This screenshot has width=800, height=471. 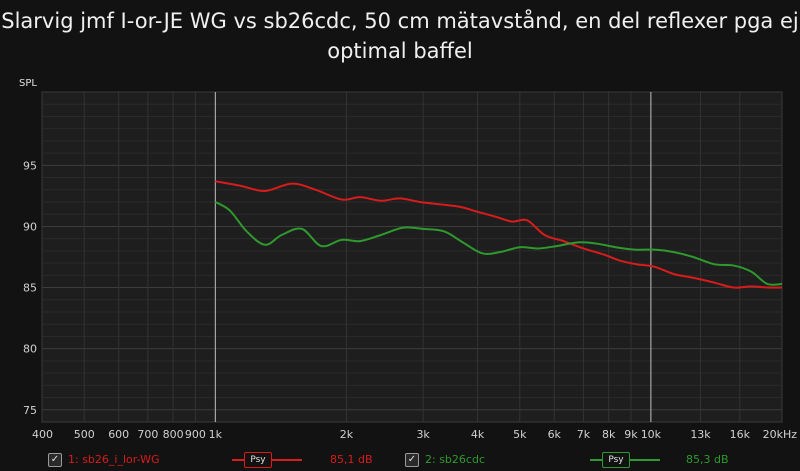 I want to click on x-tick-label: 7k, so click(x=584, y=434).